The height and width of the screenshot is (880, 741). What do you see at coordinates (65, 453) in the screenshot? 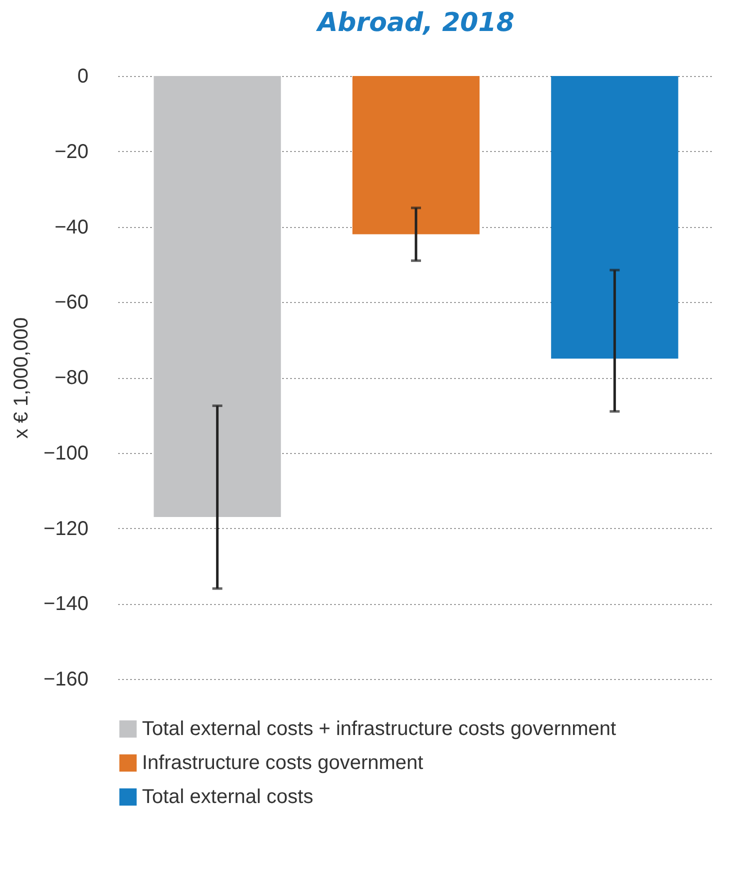
I see `y-tick-label: −100` at bounding box center [65, 453].